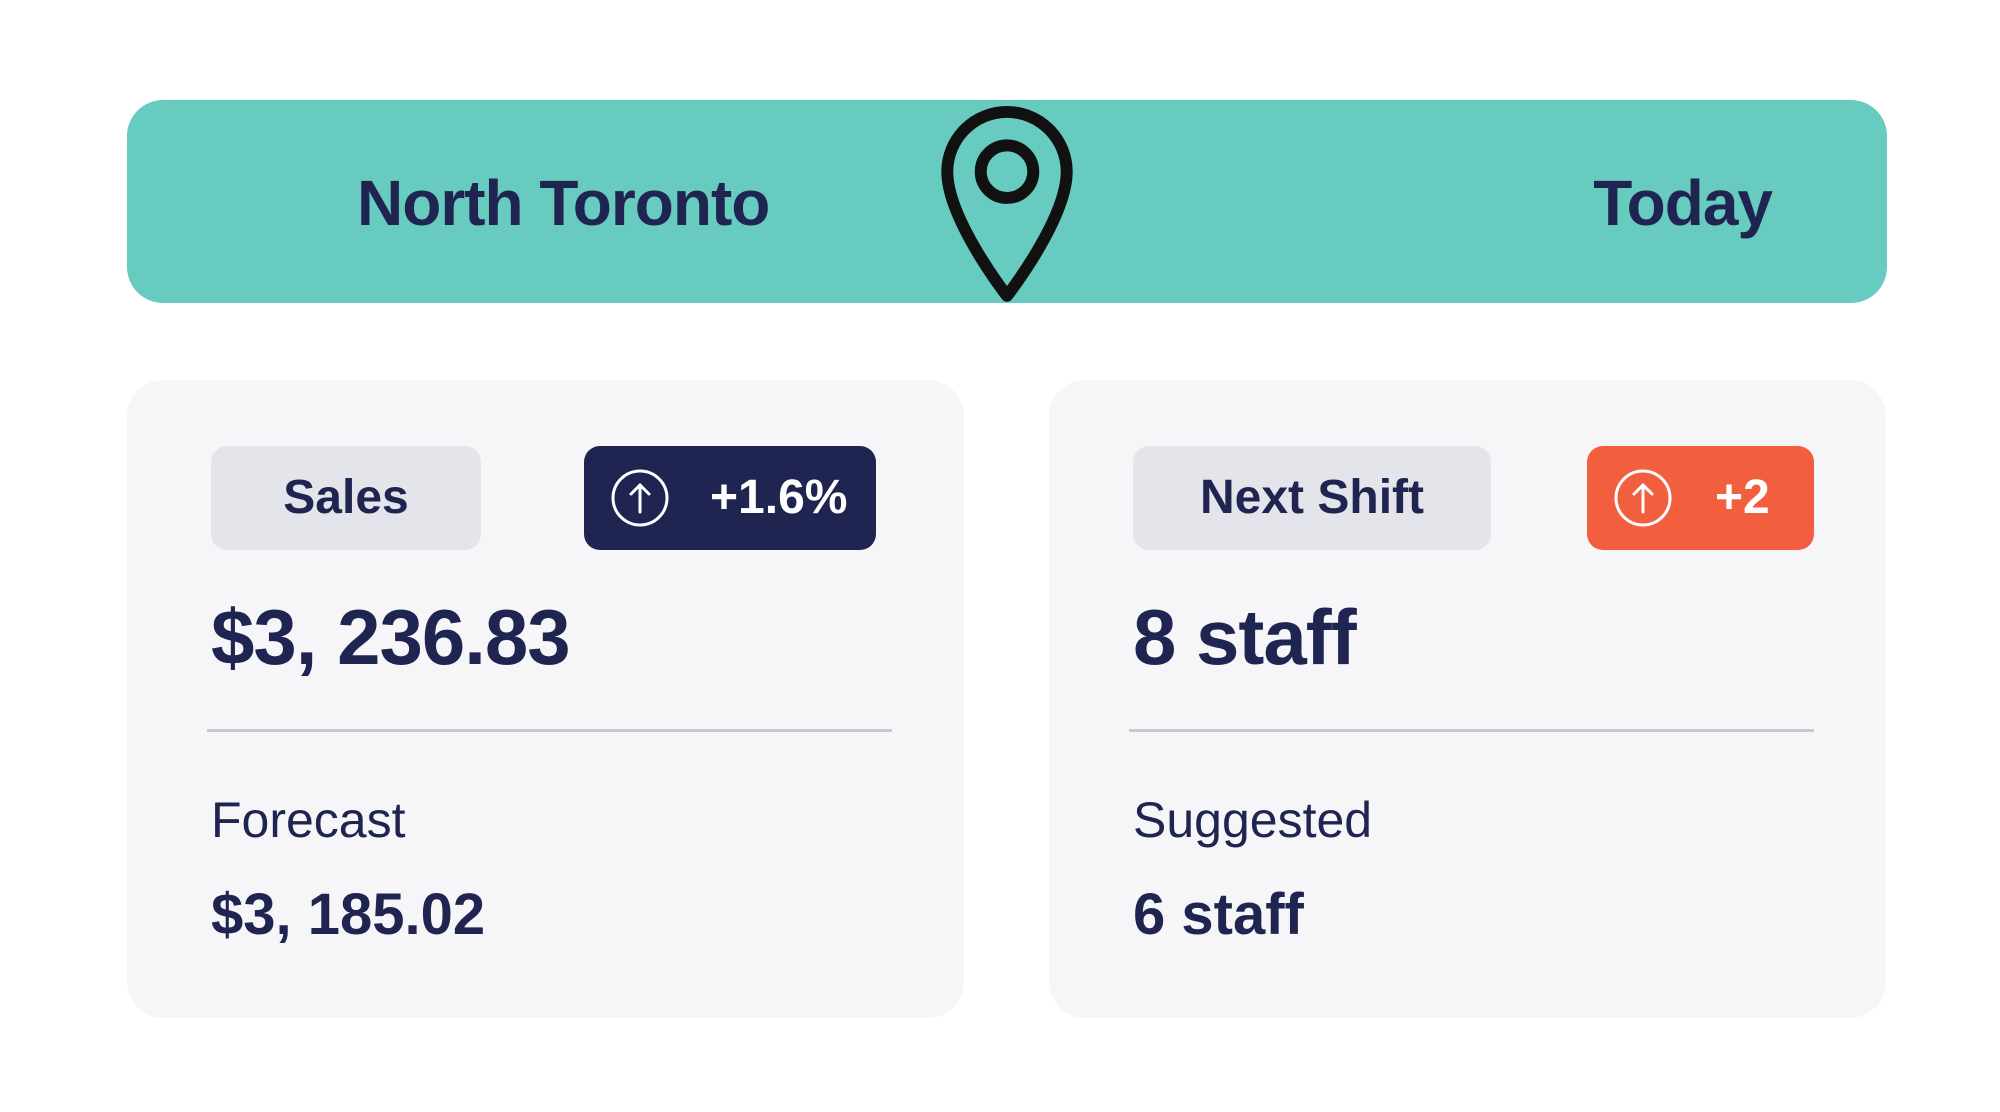  Describe the element at coordinates (308, 820) in the screenshot. I see `forecast-label: Forecast` at that location.